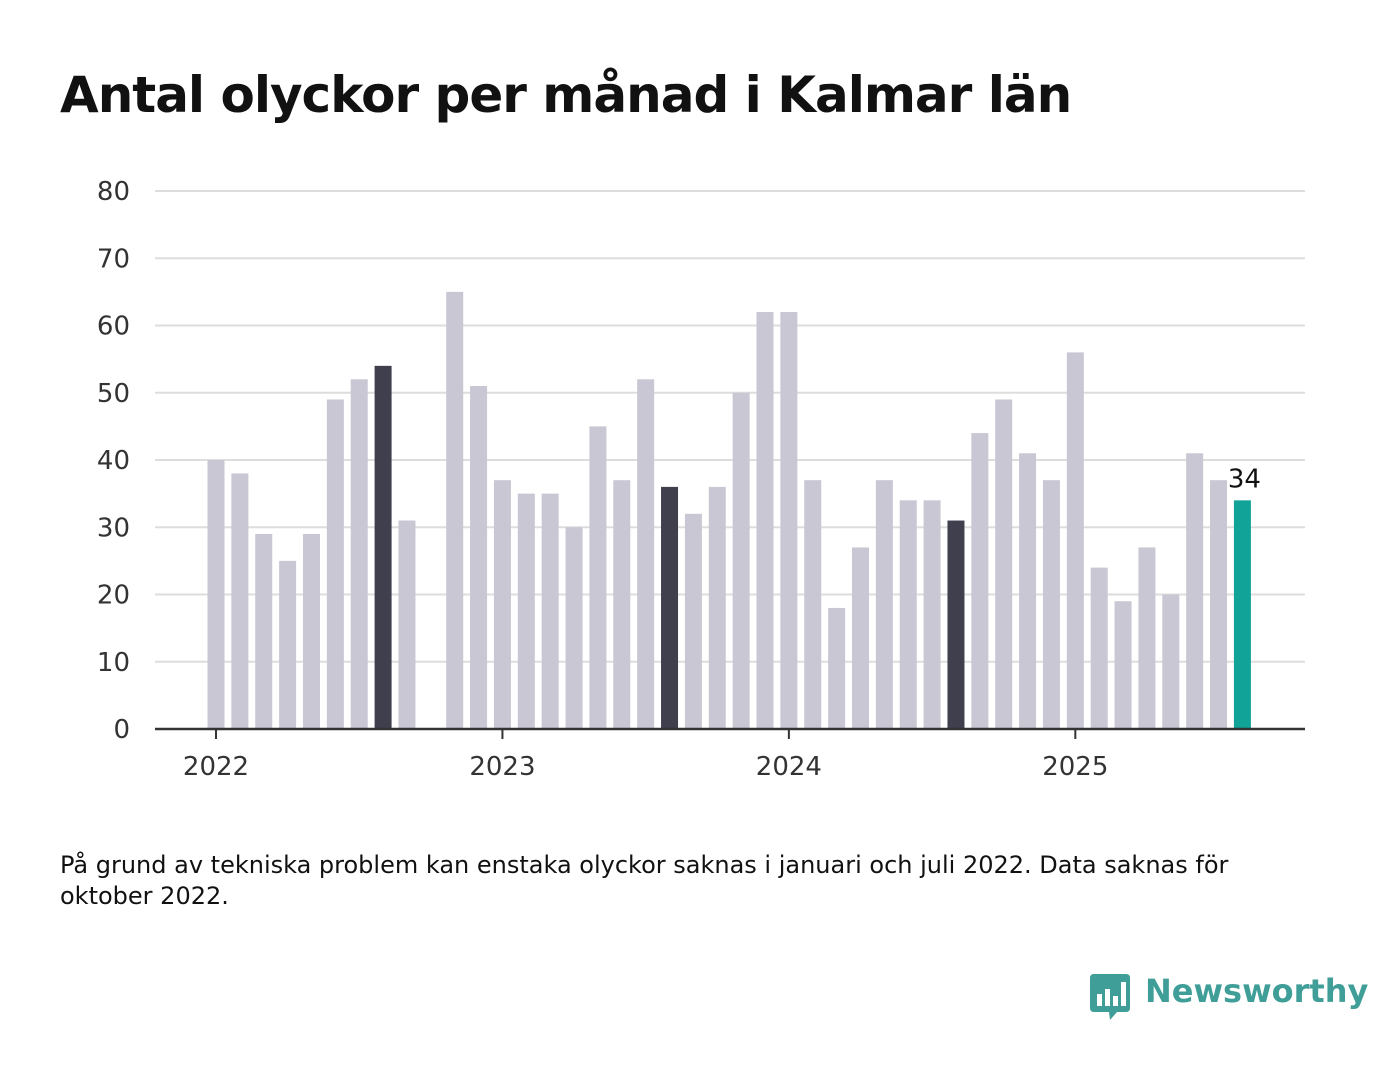 The height and width of the screenshot is (1080, 1400). I want to click on x-tick-label: 2025, so click(1075, 767).